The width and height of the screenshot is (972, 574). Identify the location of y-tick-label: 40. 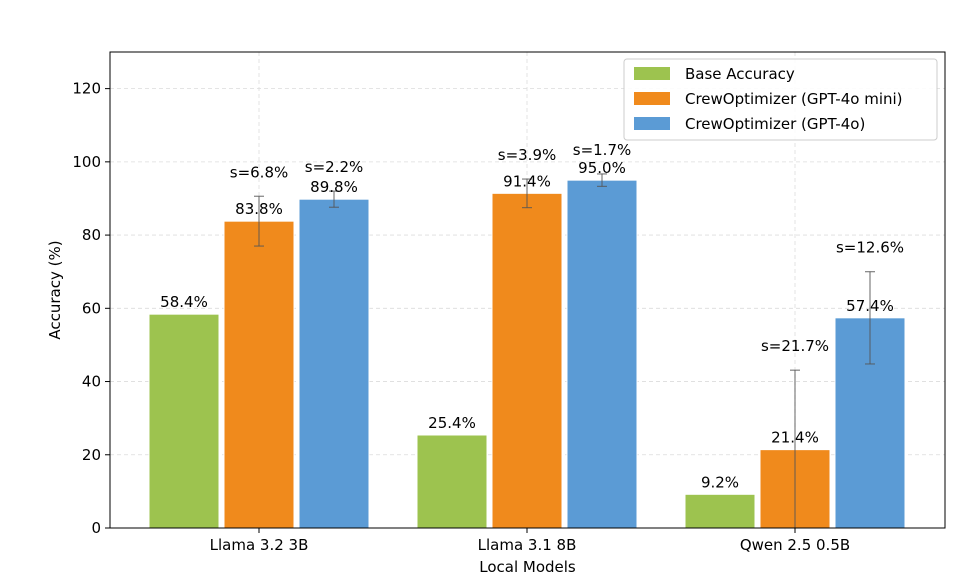
(91, 382).